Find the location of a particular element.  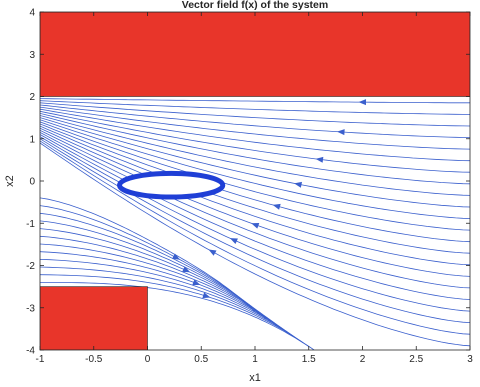

x-tick-label: 2.5 is located at coordinates (416, 359).